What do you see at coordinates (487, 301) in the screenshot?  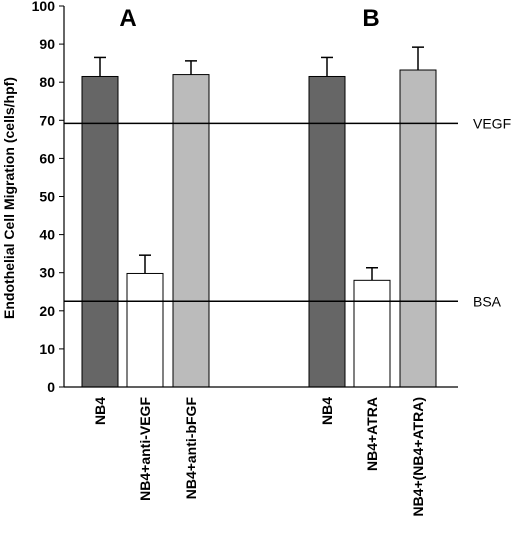 I see `reference-line-label: BSA` at bounding box center [487, 301].